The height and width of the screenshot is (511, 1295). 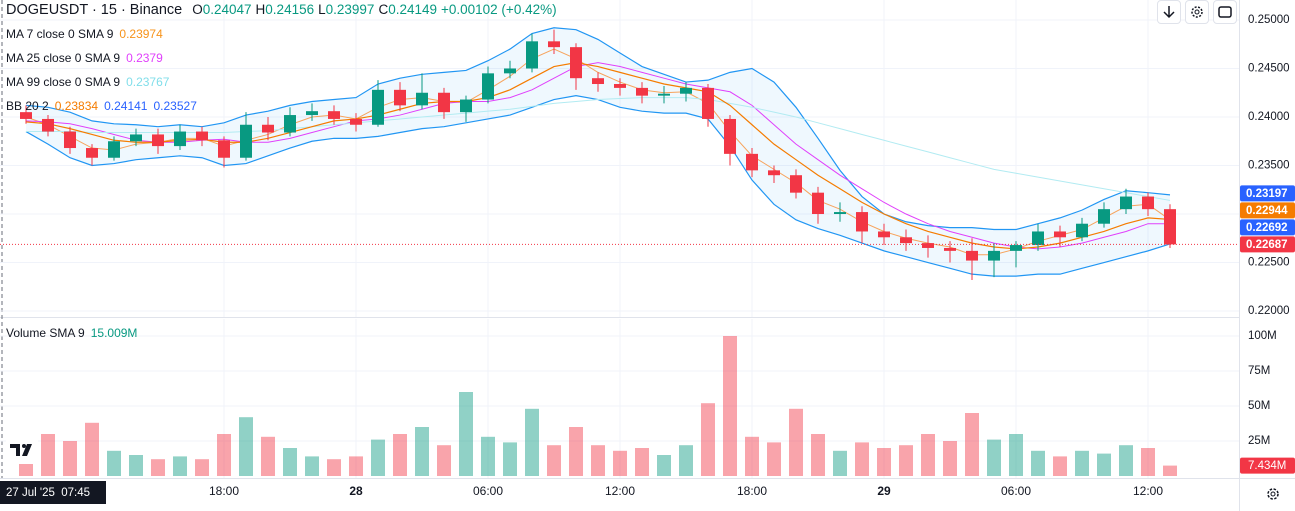 What do you see at coordinates (76, 106) in the screenshot?
I see `indicator-value: 0.23834` at bounding box center [76, 106].